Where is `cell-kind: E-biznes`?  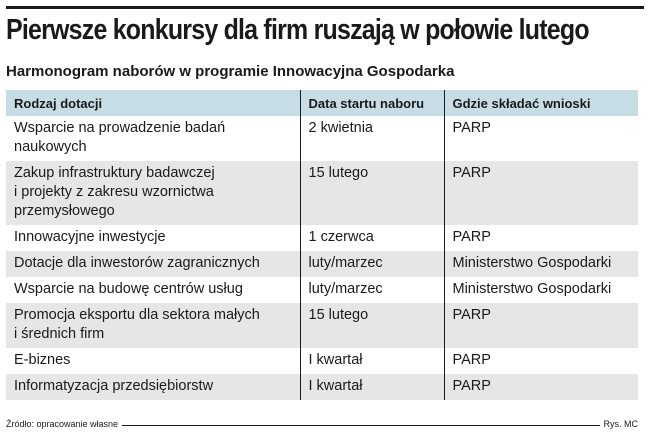 cell-kind: E-biznes is located at coordinates (153, 361).